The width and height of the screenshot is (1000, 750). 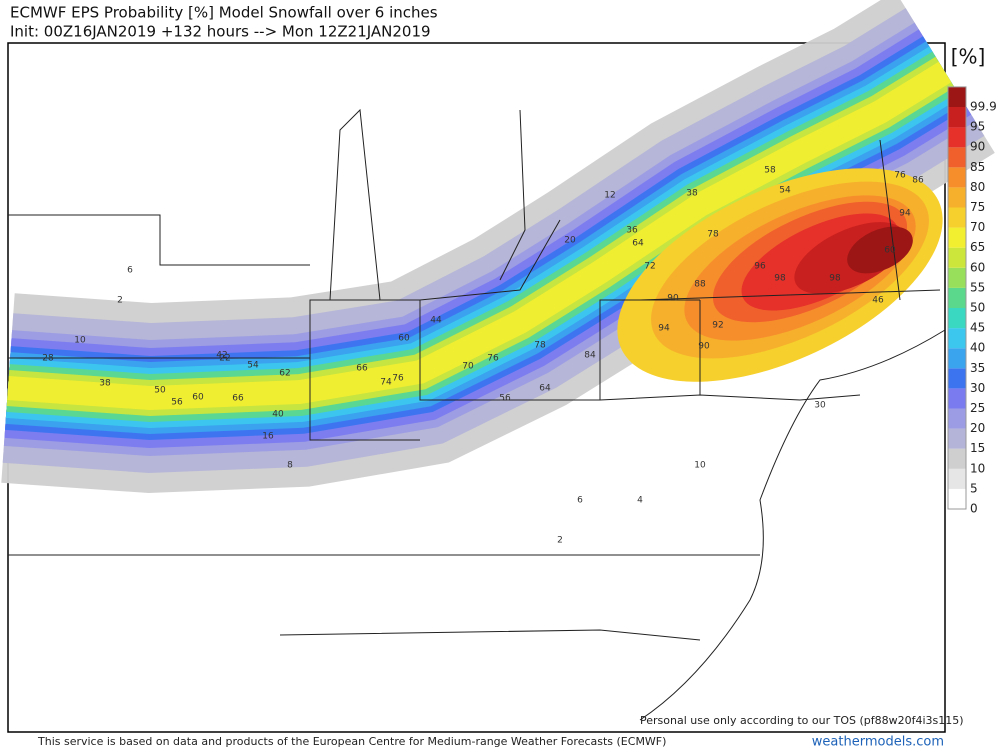 I want to click on map-value-label: 50, so click(x=160, y=391).